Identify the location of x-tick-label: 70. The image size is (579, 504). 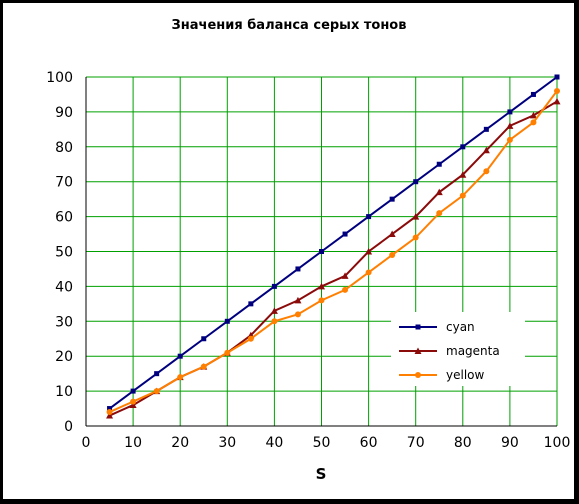
(416, 443).